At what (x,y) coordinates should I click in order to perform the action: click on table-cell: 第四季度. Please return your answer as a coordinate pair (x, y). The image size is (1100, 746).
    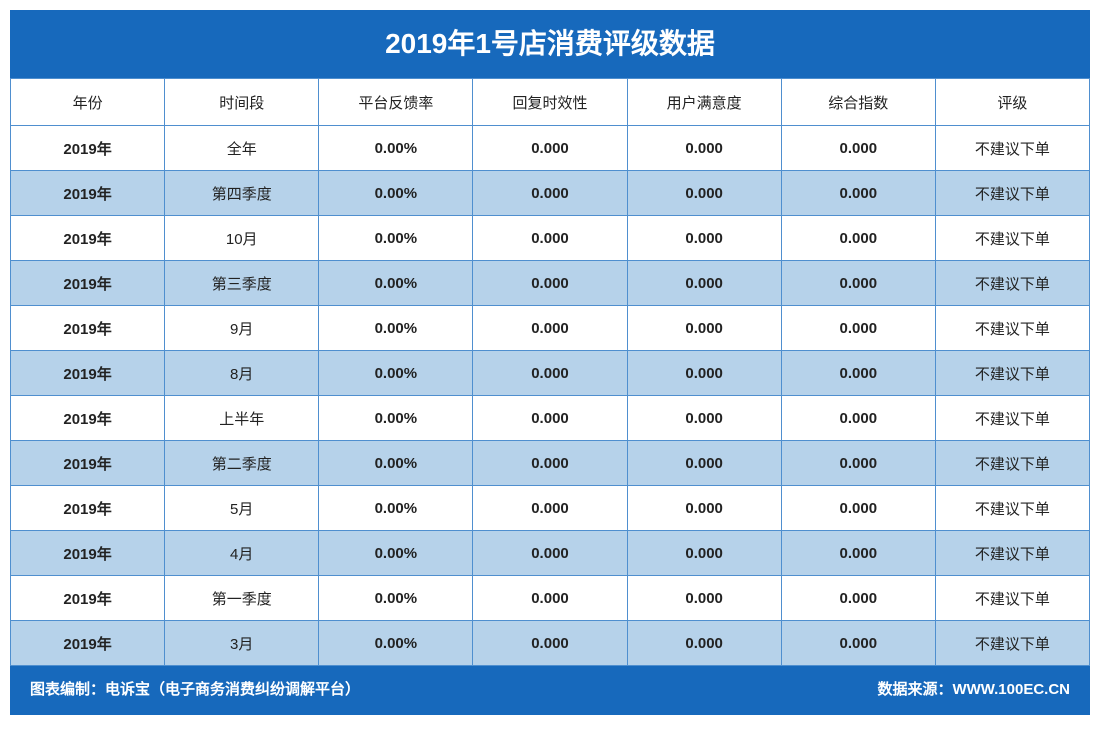
    Looking at the image, I should click on (242, 193).